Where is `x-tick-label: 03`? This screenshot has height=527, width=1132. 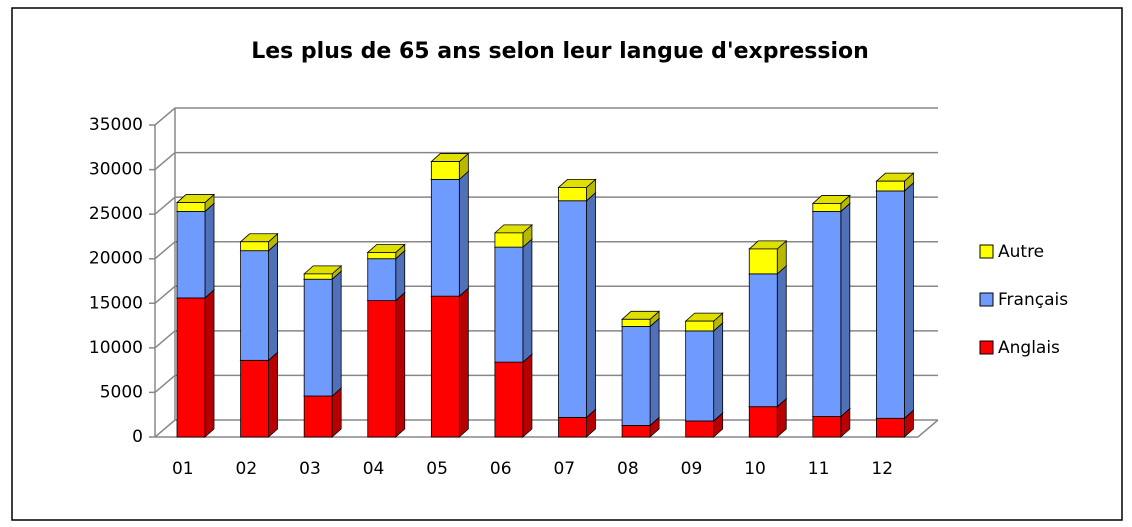 x-tick-label: 03 is located at coordinates (310, 469).